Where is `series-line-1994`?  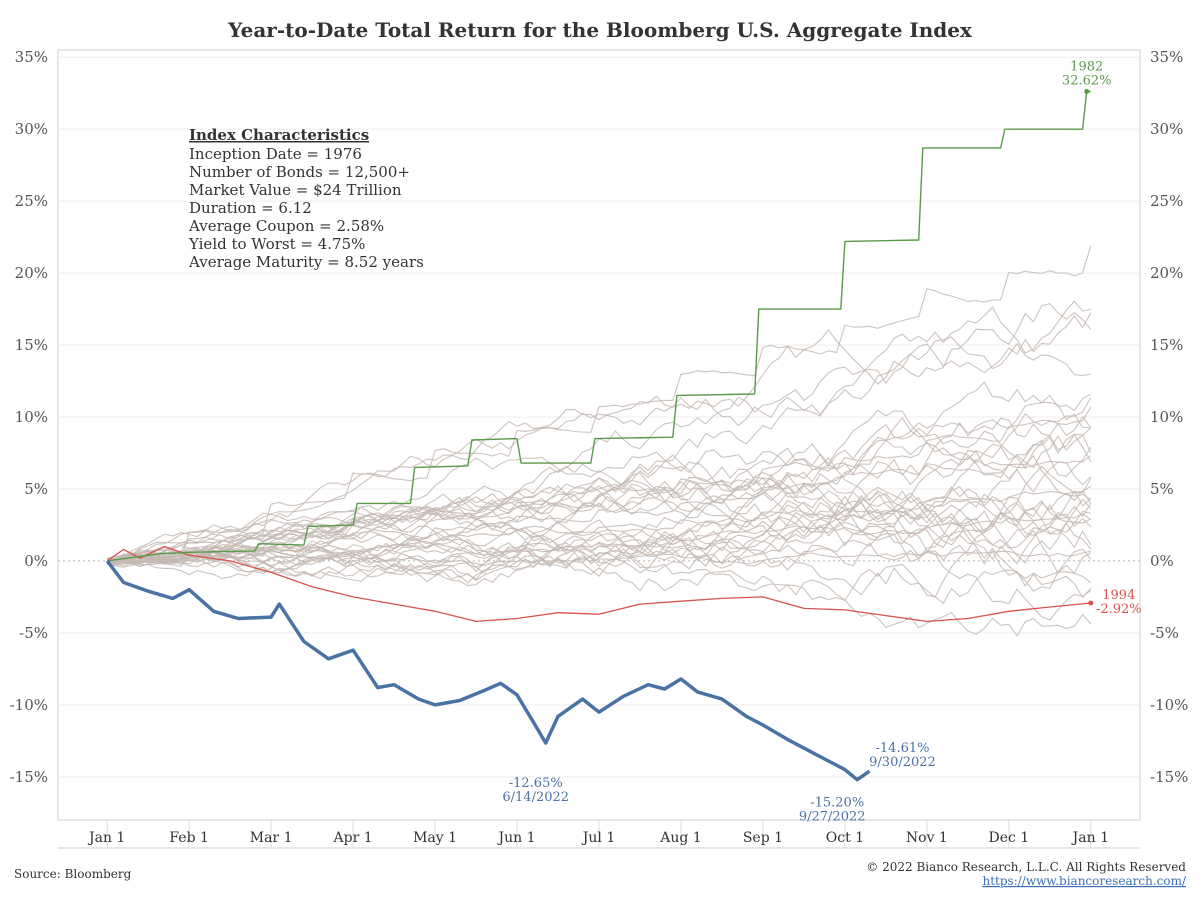
series-line-1994 is located at coordinates (598, 584).